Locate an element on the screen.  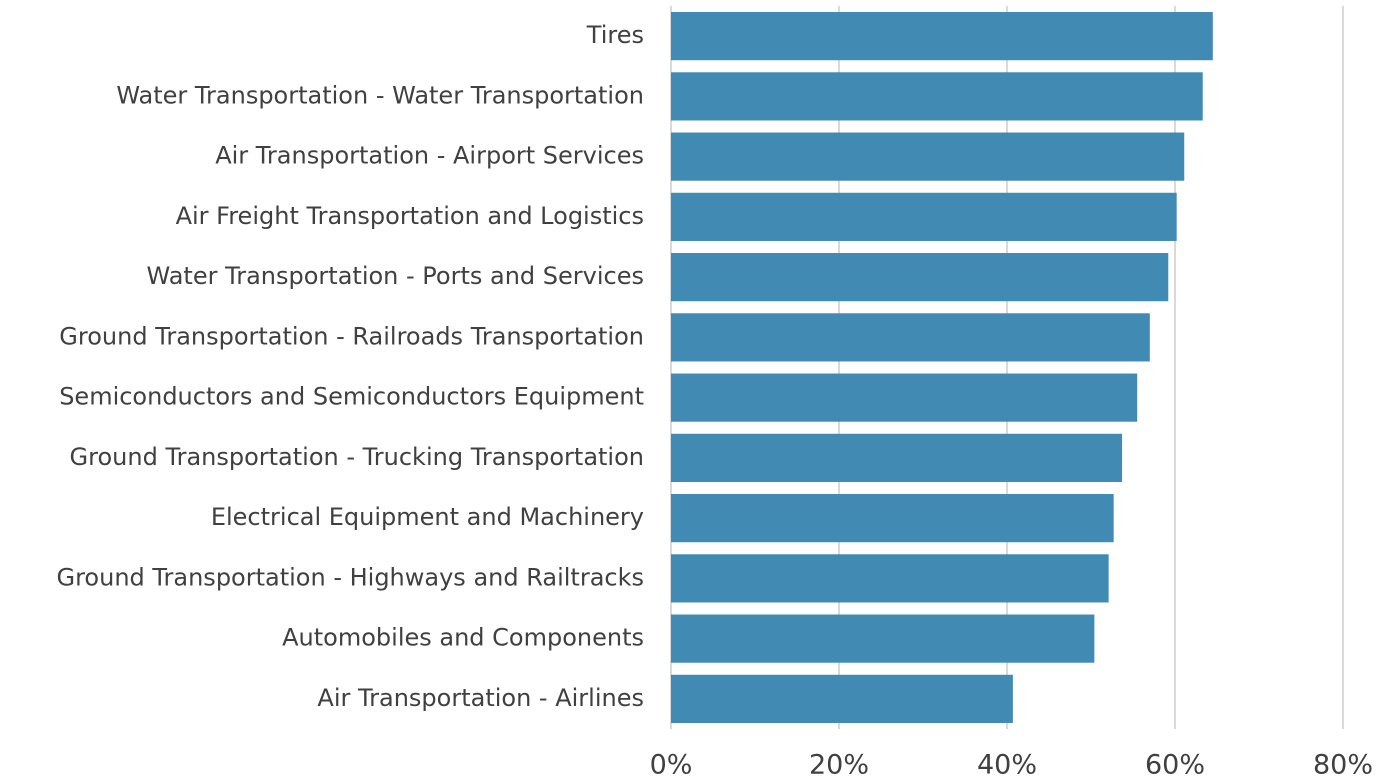
x-tick-label: 0% is located at coordinates (671, 765).